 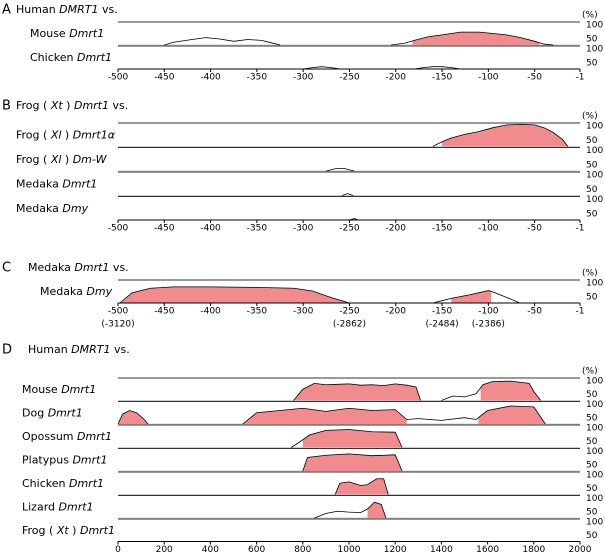 What do you see at coordinates (47, 459) in the screenshot?
I see `track-label-part: Platypus` at bounding box center [47, 459].